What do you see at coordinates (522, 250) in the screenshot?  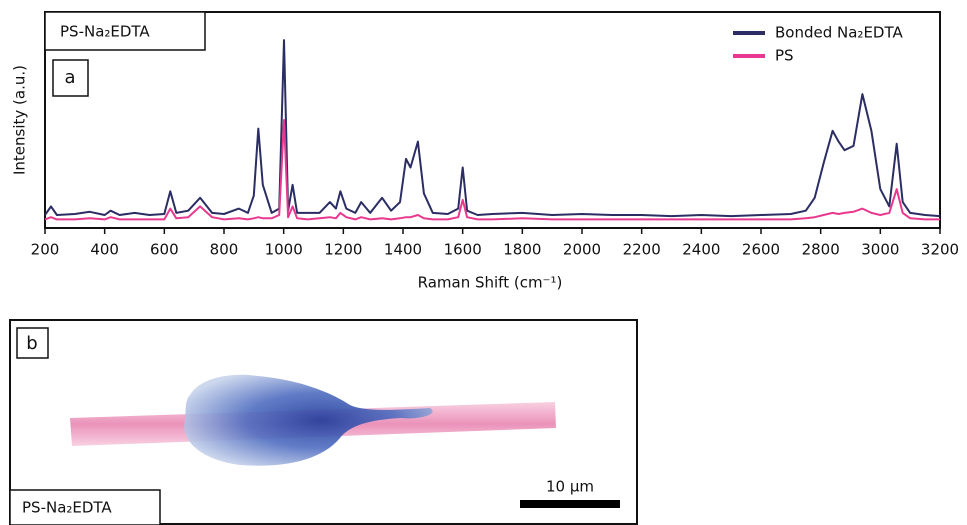 I see `x-tick-label: 1800` at bounding box center [522, 250].